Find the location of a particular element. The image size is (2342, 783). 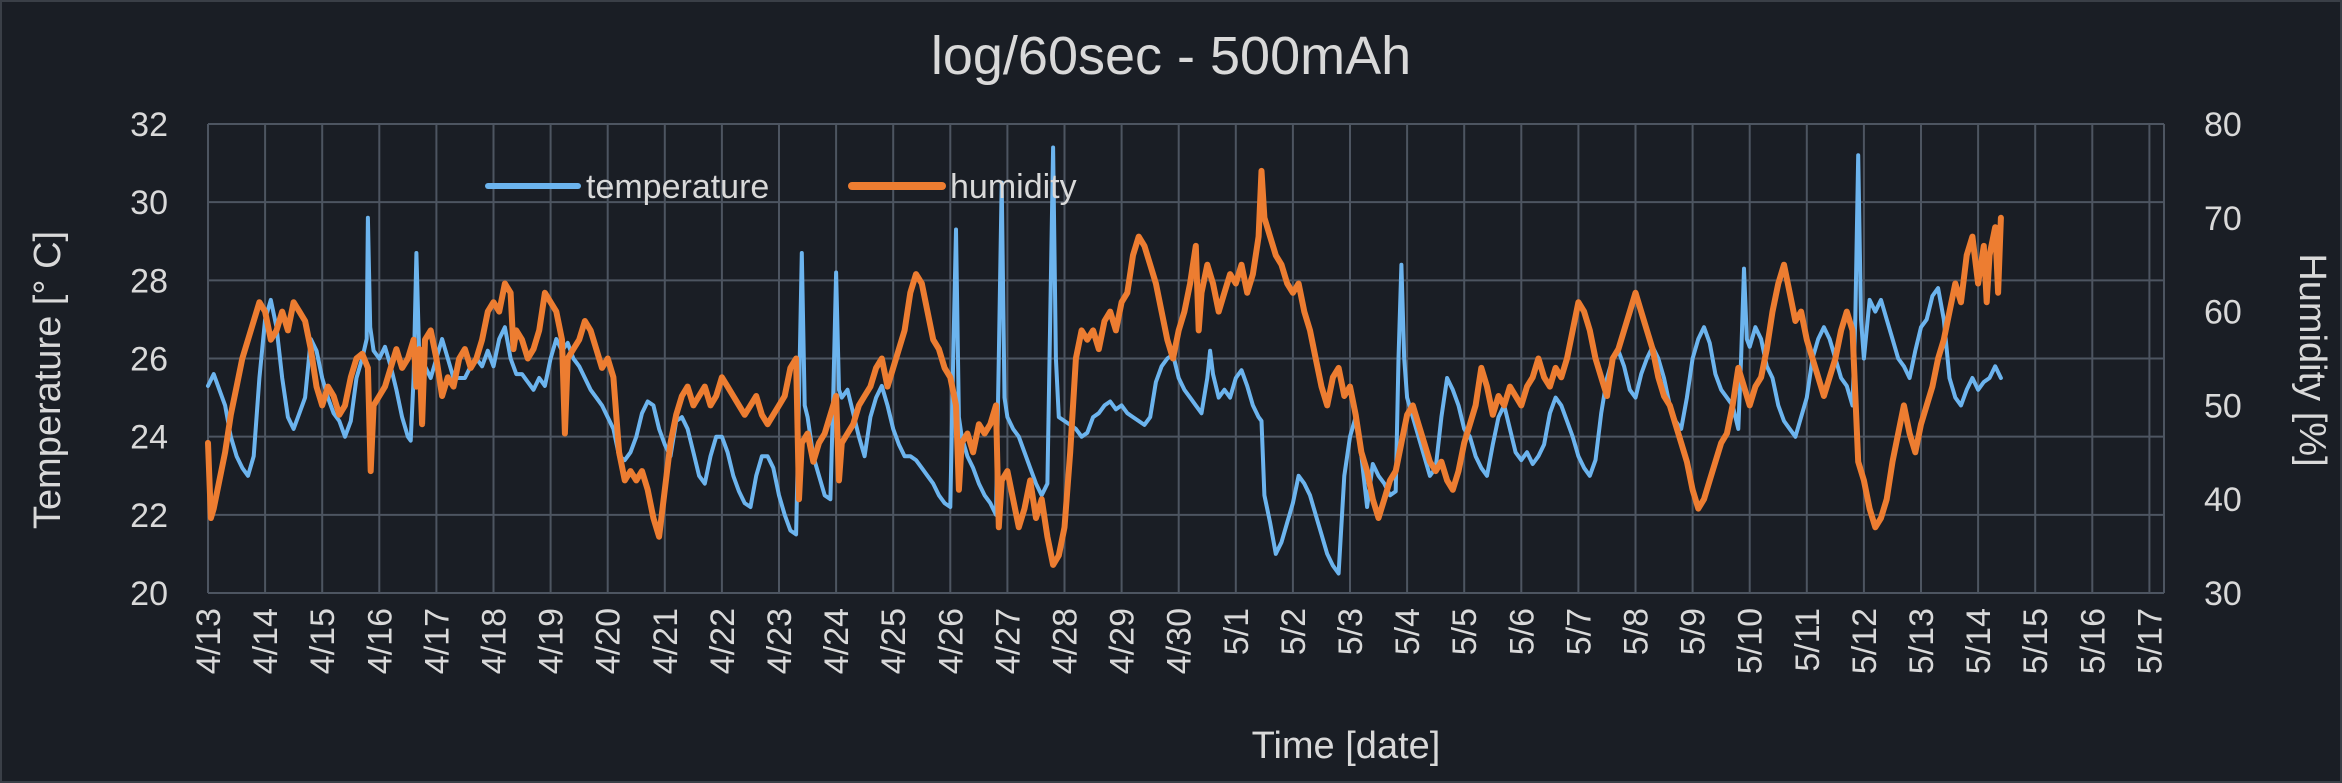

y-axis-right-title: Humidity [%] is located at coordinates (2312, 359).